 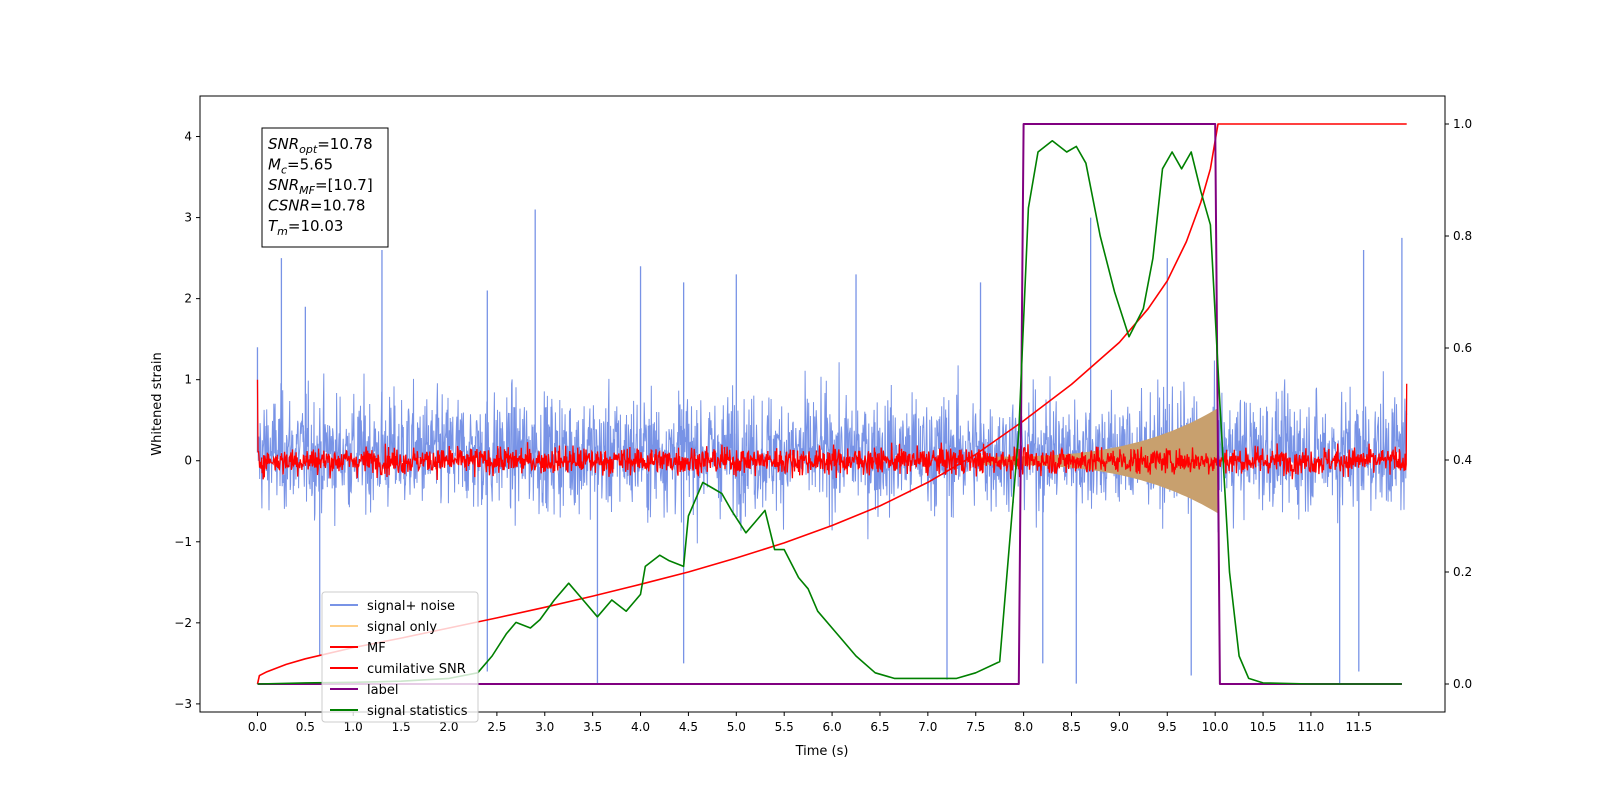 What do you see at coordinates (1263, 727) in the screenshot?
I see `x-tick-label: 10.5` at bounding box center [1263, 727].